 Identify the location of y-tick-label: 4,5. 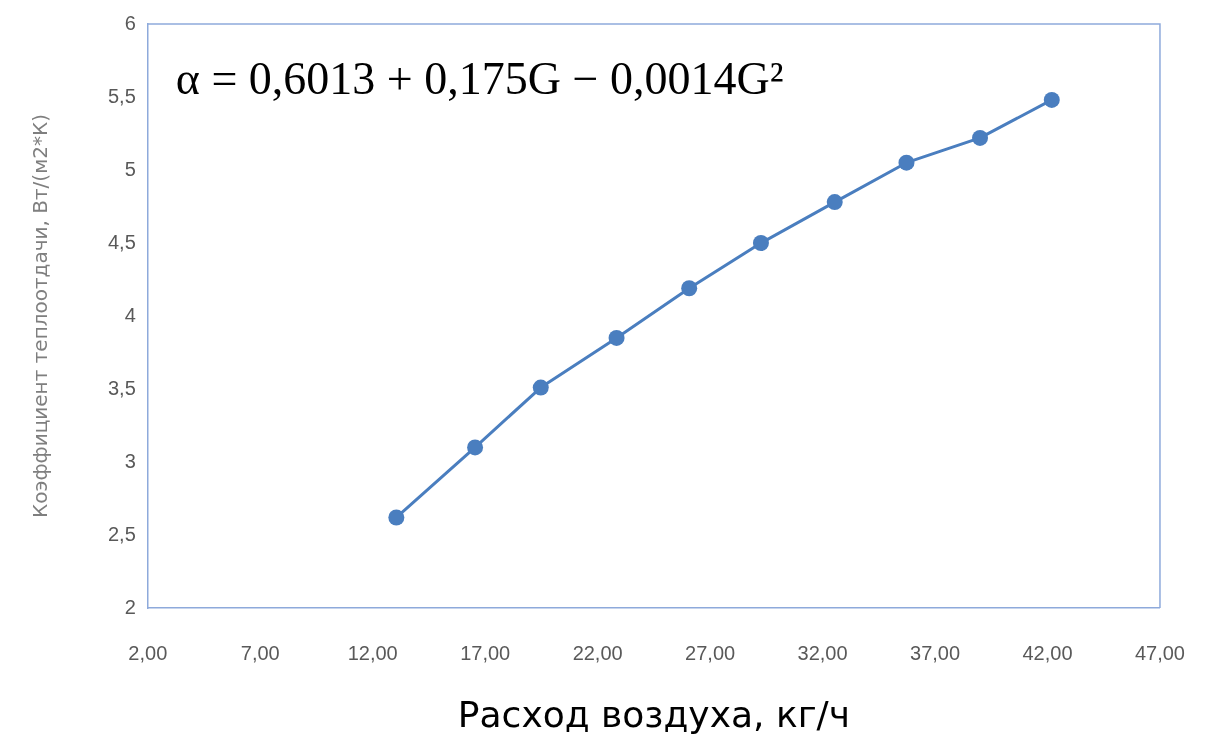
(121, 241).